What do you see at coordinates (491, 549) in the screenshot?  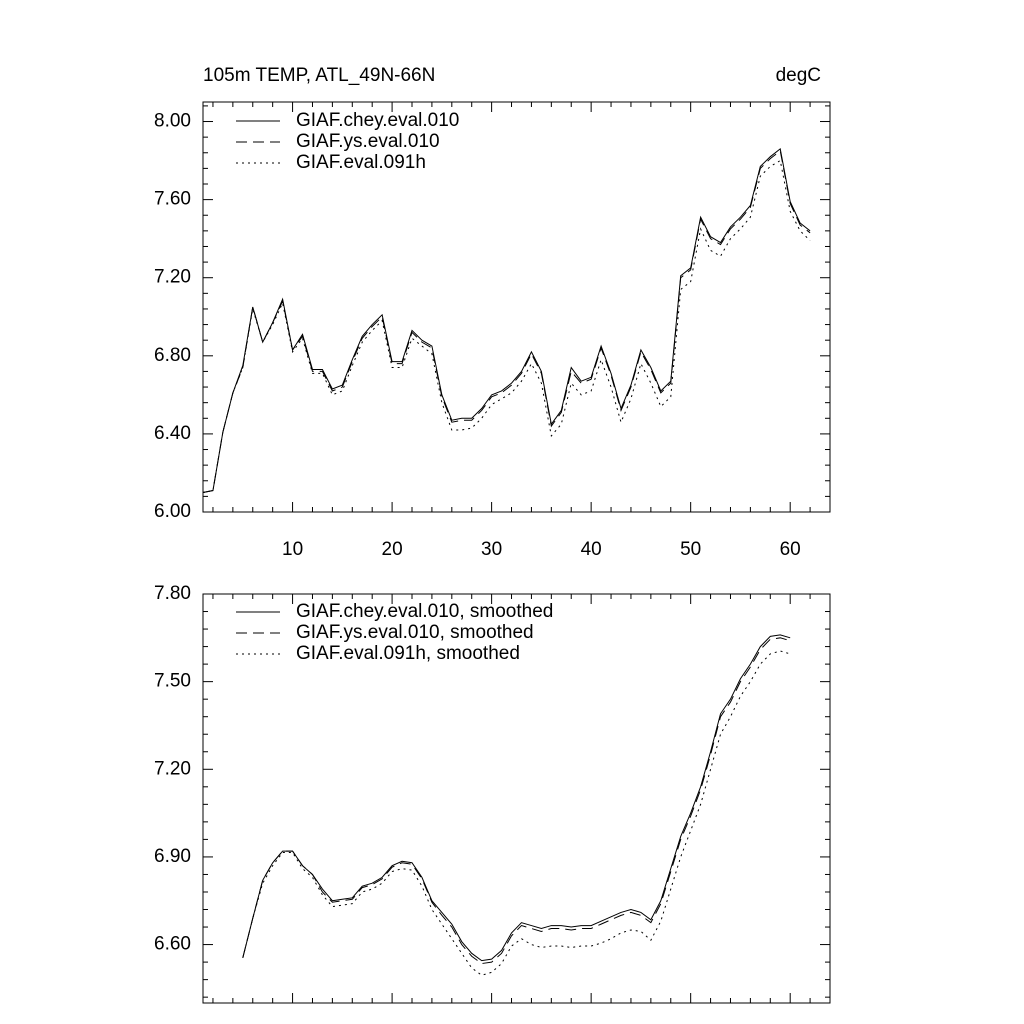 I see `x-tick-label: 30` at bounding box center [491, 549].